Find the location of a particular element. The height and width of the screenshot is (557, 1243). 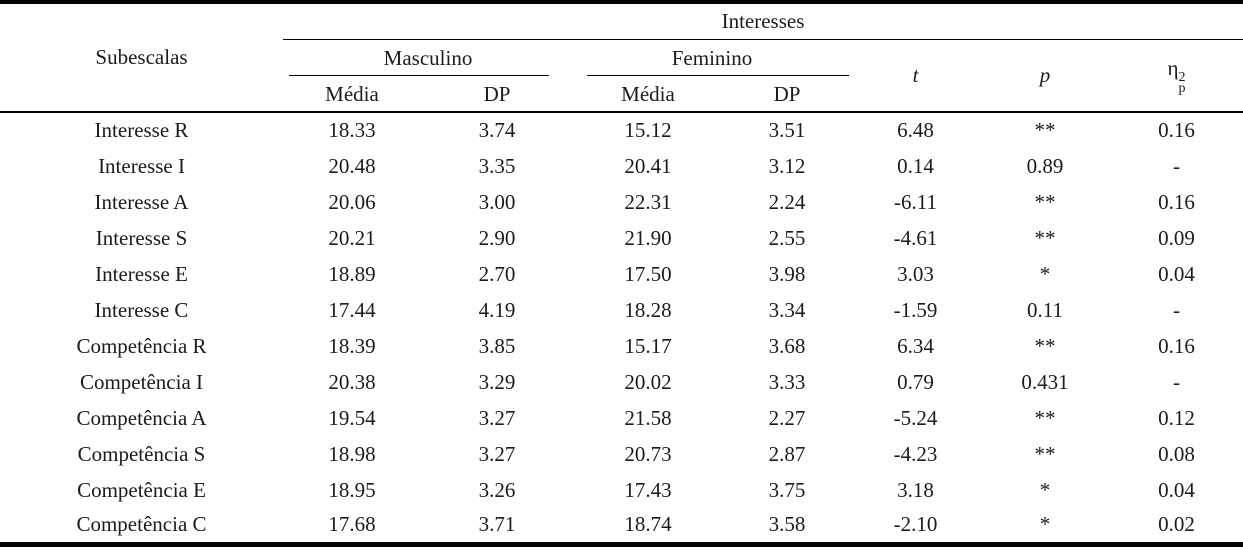

group-label-masculino: Masculino is located at coordinates (428, 57).